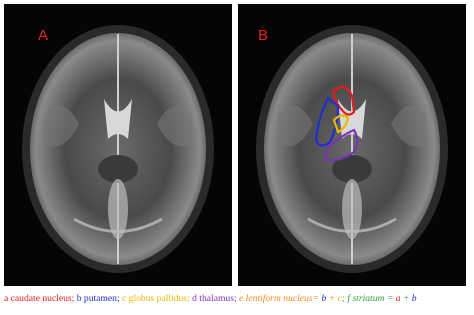 This screenshot has width=474, height=315. Describe the element at coordinates (40, 298) in the screenshot. I see `caption-segment: a caudate nucleus;` at that location.